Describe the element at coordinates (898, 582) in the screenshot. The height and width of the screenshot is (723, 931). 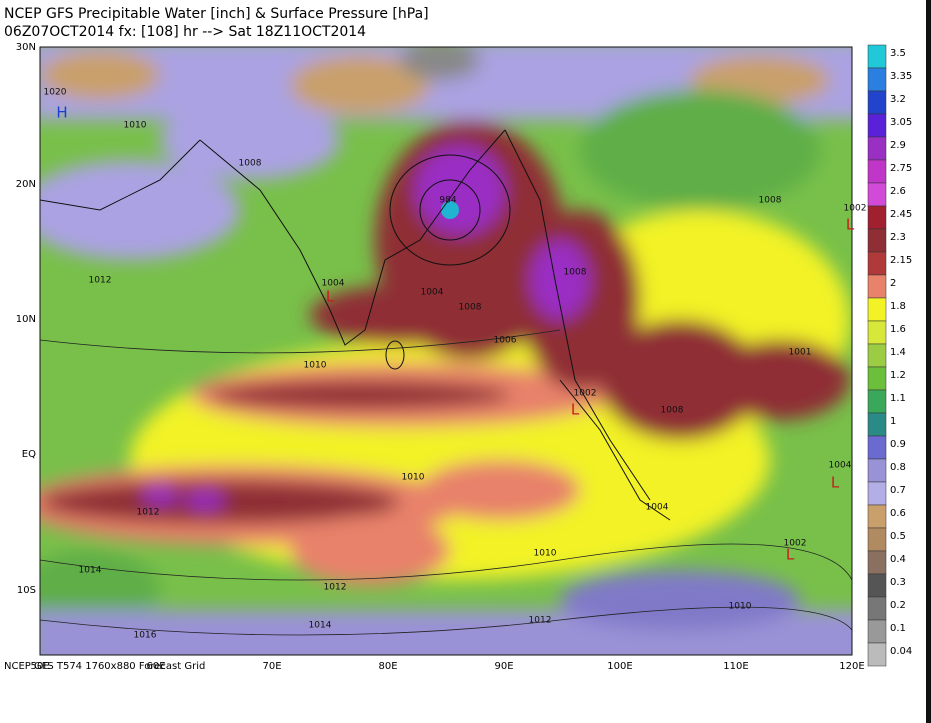
I see `colorbar-label: 0.3` at that location.